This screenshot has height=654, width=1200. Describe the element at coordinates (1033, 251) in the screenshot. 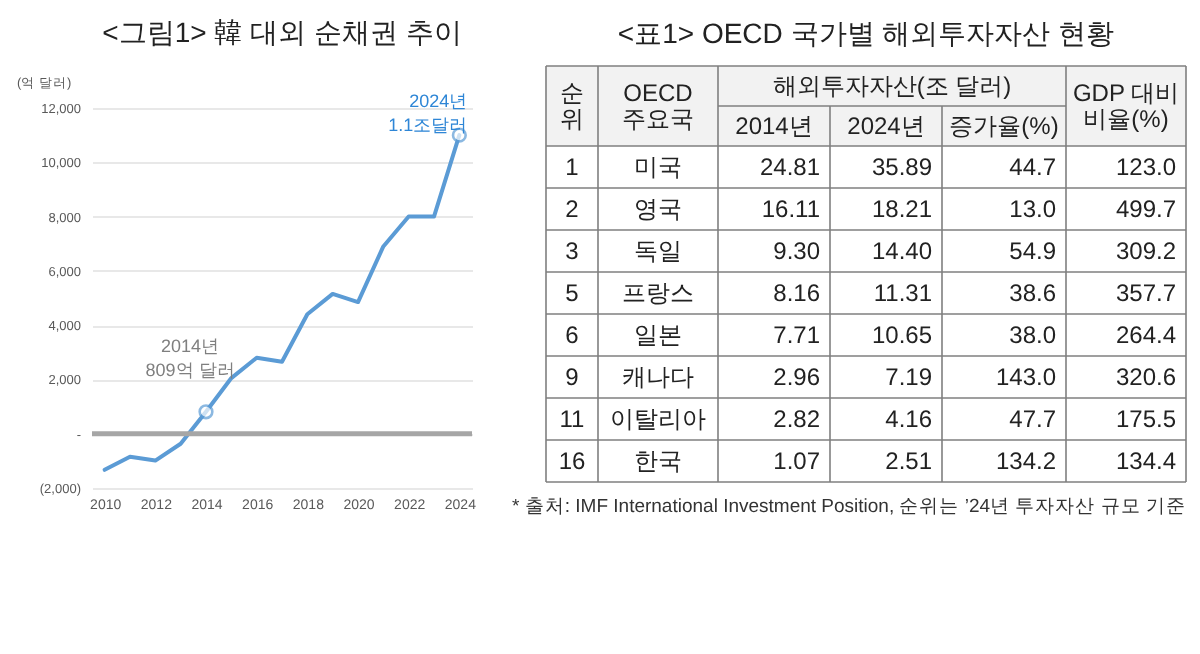

I see `data-label: 54.9` at that location.